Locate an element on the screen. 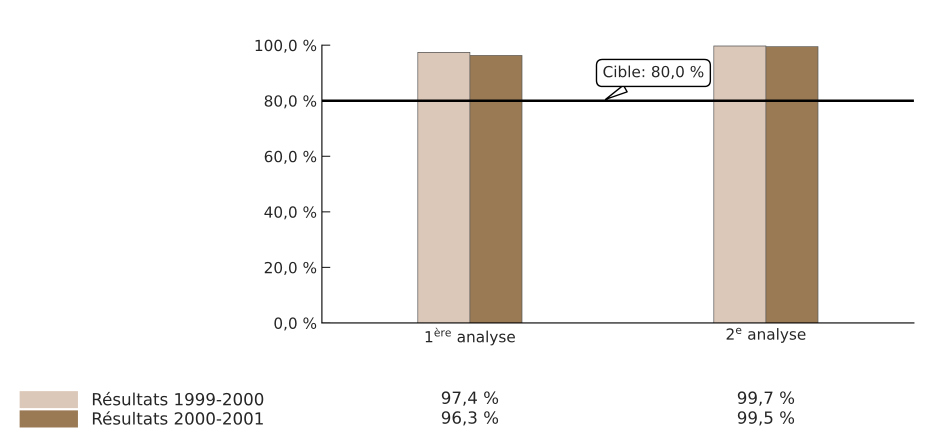  x-tick-label: 2$^{e}$ analyse is located at coordinates (766, 335).